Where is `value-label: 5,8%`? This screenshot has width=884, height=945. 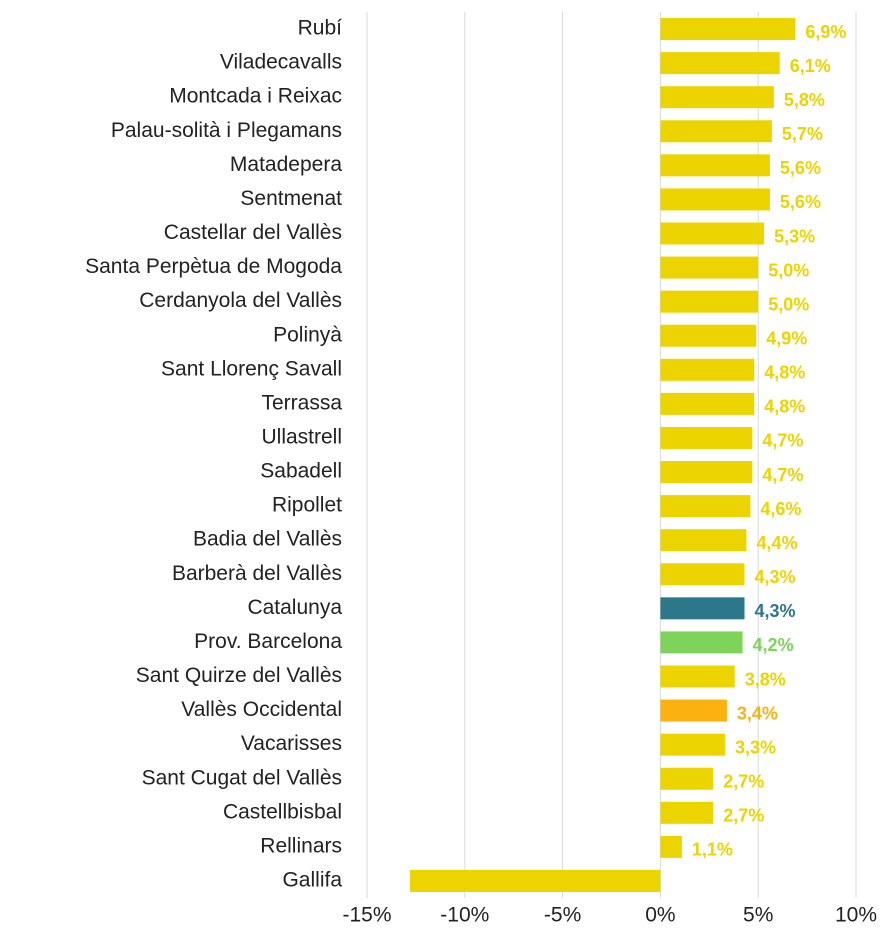 value-label: 5,8% is located at coordinates (804, 100).